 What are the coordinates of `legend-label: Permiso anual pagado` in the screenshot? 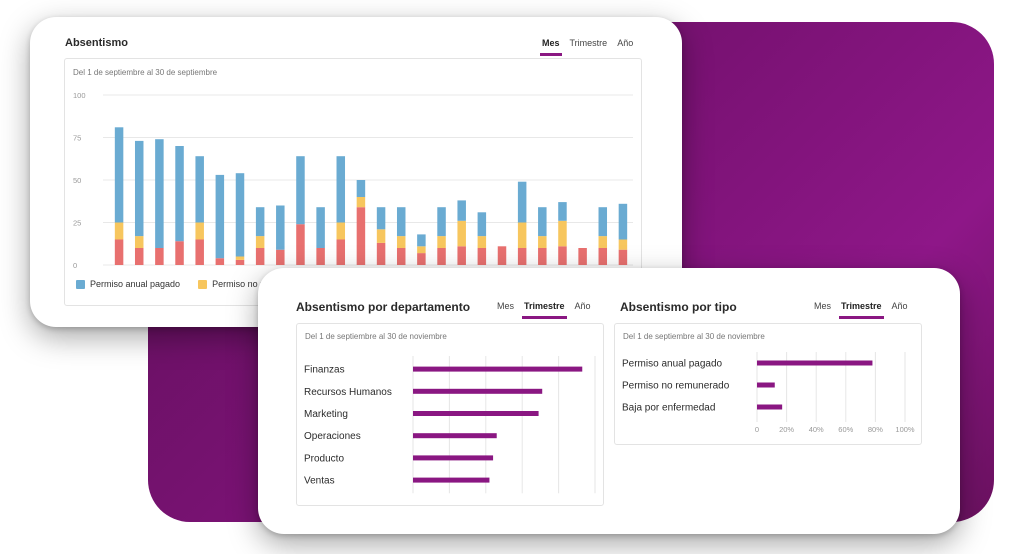 It's located at (135, 284).